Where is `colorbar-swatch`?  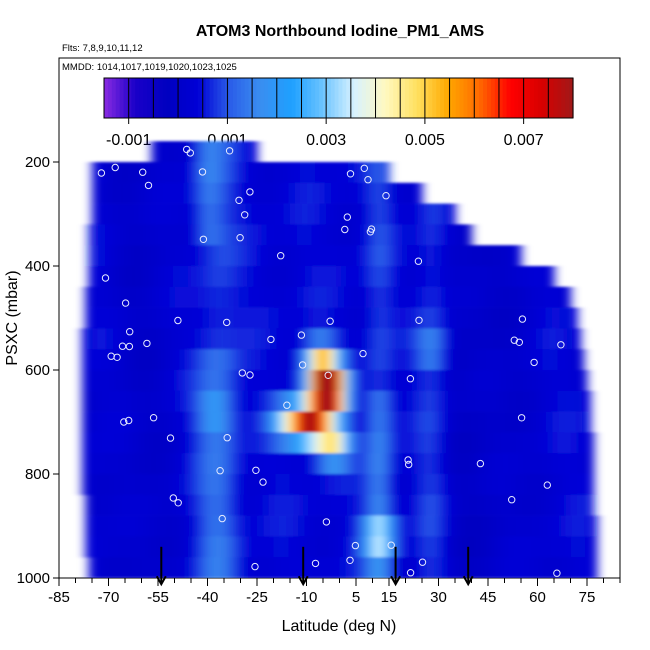
colorbar-swatch is located at coordinates (352, 98).